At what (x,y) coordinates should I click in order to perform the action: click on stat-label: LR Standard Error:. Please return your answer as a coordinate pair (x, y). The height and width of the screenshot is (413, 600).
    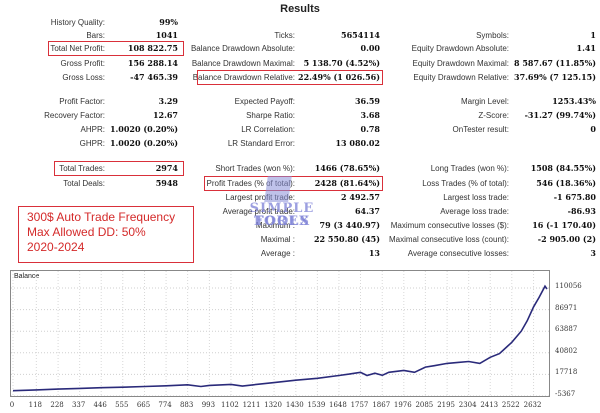
    Looking at the image, I should click on (261, 143).